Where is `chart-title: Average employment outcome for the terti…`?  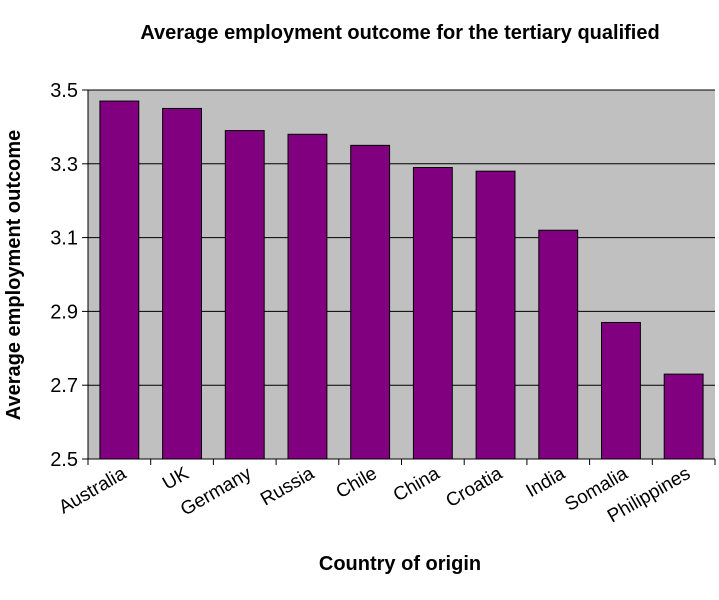 chart-title: Average employment outcome for the terti… is located at coordinates (400, 33).